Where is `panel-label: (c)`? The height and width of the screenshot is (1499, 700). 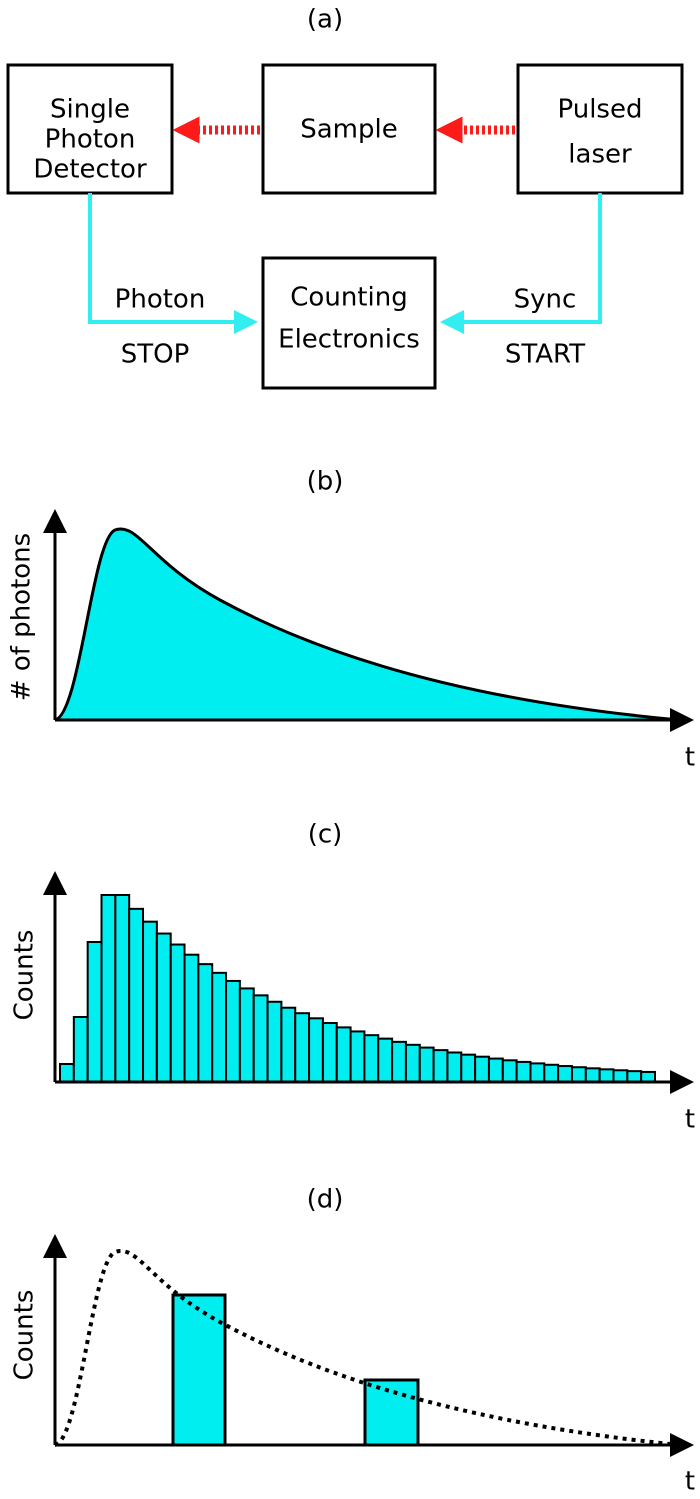 panel-label: (c) is located at coordinates (325, 835).